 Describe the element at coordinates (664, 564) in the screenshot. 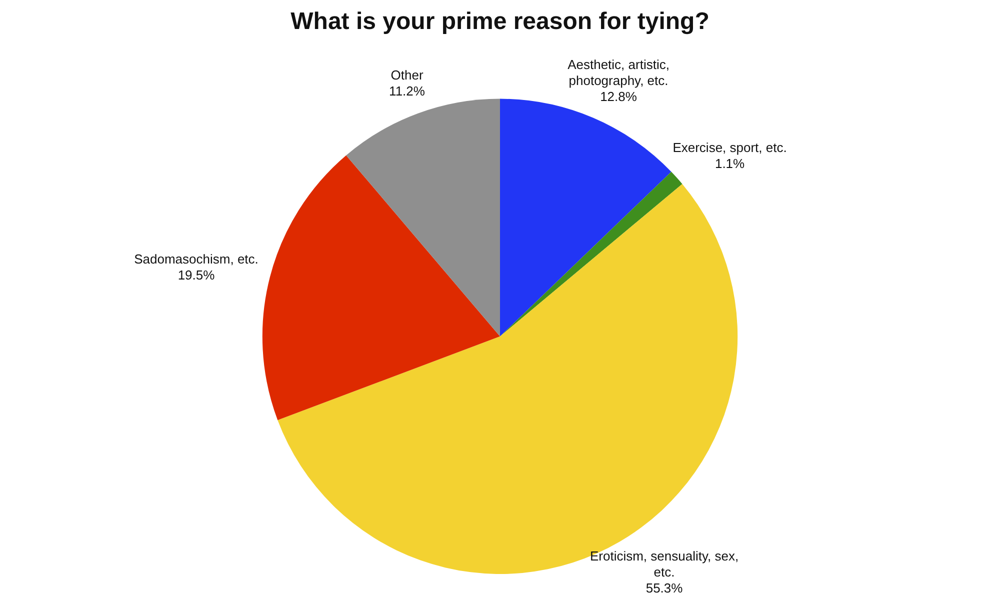

I see `slice-label: Eroticism, sensuality, sex, etc.` at that location.